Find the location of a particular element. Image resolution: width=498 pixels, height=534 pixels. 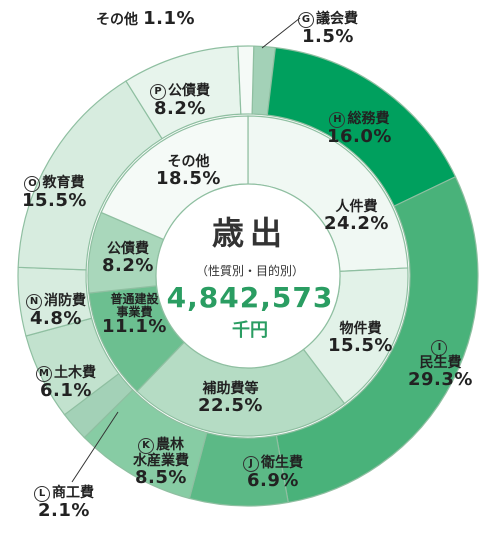

letter-badge: P is located at coordinates (158, 92).